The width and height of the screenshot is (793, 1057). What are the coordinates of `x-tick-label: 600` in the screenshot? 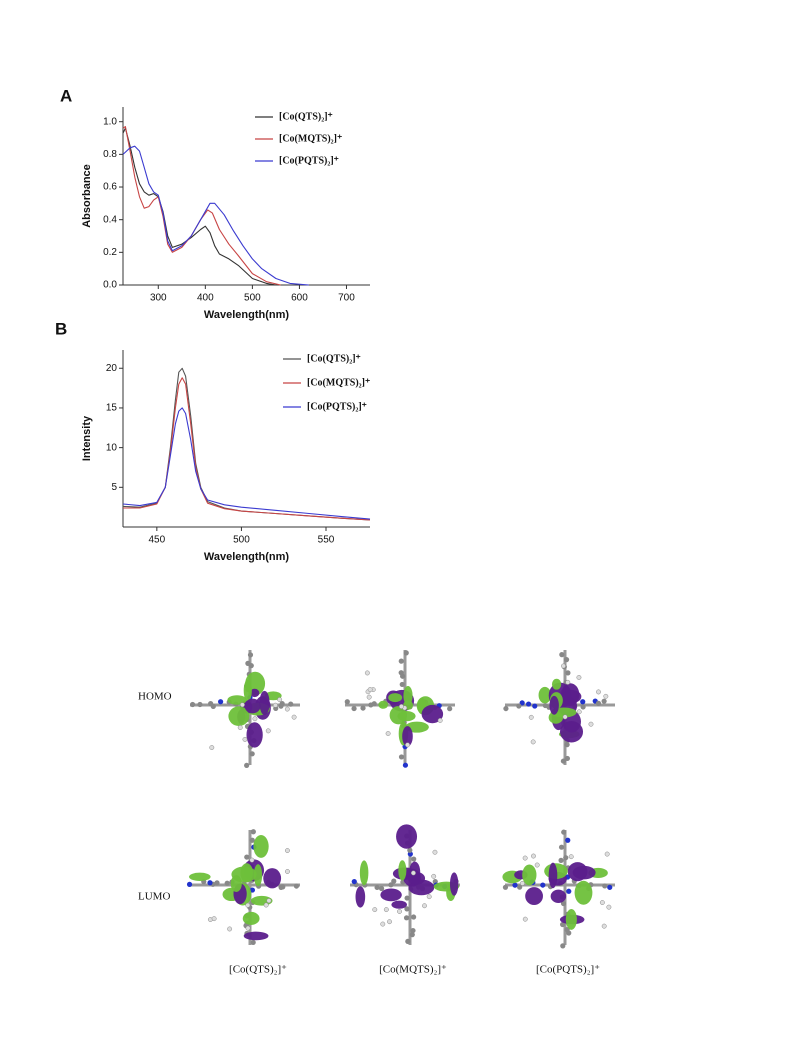 It's located at (299, 298).